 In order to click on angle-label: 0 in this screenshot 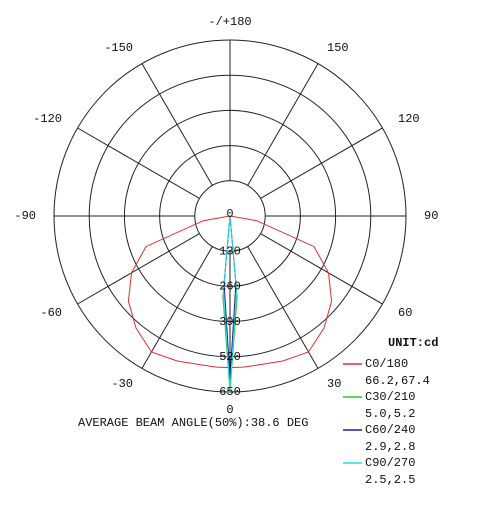, I will do `click(229, 410)`.